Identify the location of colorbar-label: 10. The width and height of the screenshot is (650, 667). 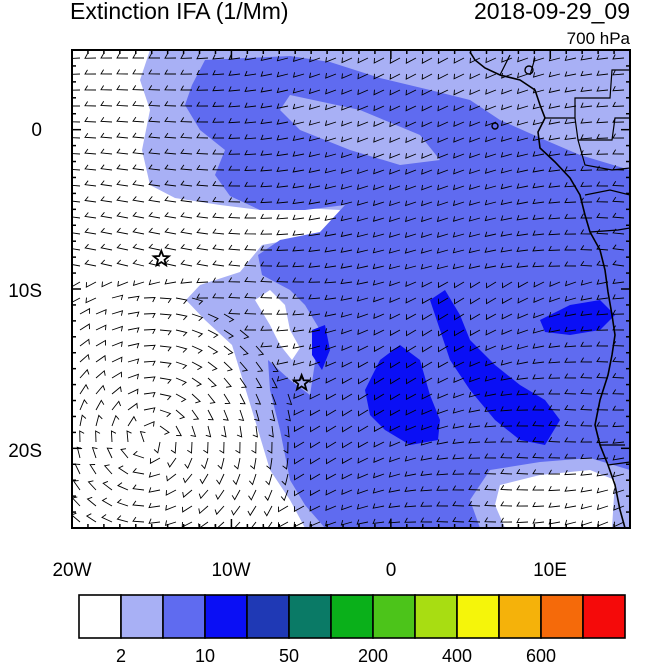
(205, 656).